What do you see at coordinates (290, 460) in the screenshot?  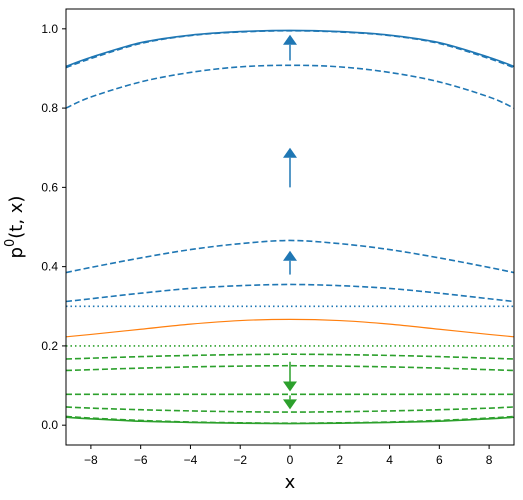 I see `x-tick-label-4: 0` at bounding box center [290, 460].